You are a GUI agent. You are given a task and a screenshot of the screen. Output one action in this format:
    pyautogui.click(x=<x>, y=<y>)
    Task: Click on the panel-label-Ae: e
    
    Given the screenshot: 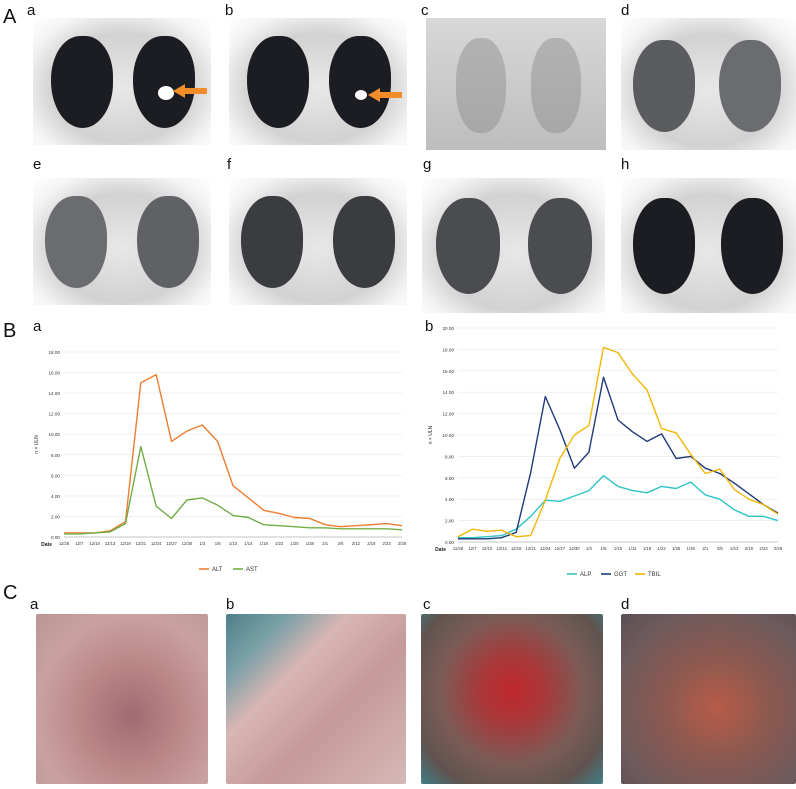 What is the action you would take?
    pyautogui.click(x=37, y=164)
    